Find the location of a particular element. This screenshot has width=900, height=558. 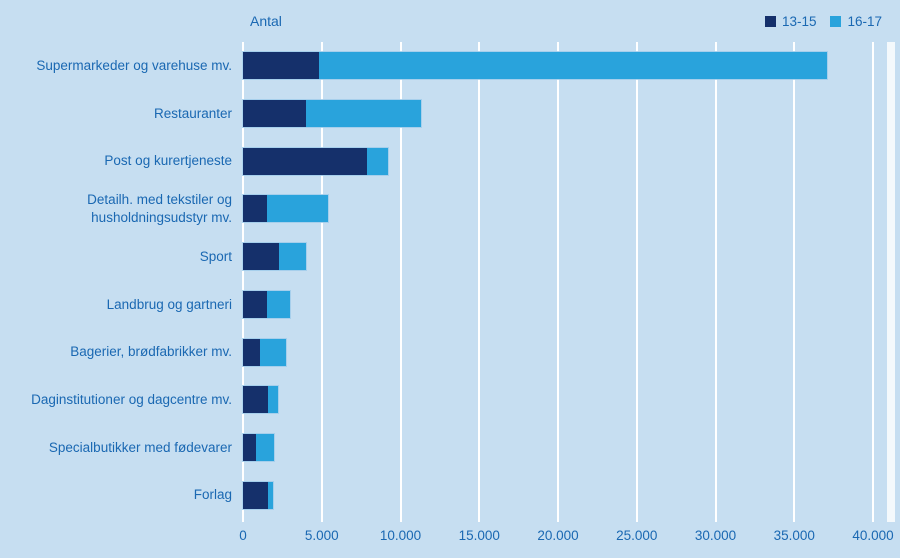

x-tick-label: 20.000 is located at coordinates (558, 535).